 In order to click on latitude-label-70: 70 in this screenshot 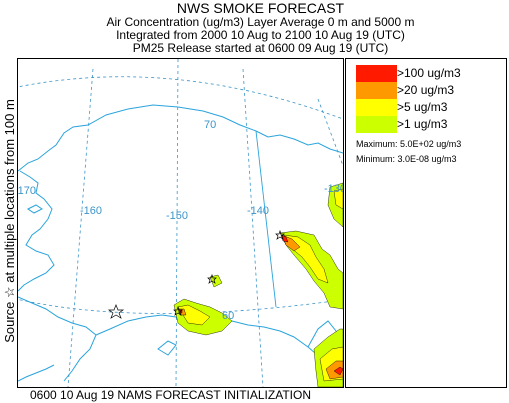, I will do `click(210, 125)`.